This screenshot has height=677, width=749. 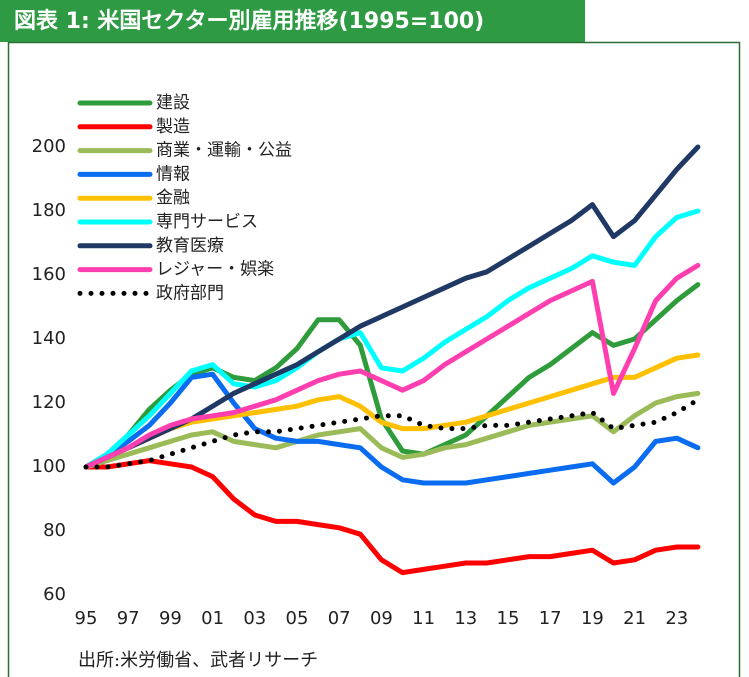 I want to click on x-tick-label: 03, so click(x=254, y=618).